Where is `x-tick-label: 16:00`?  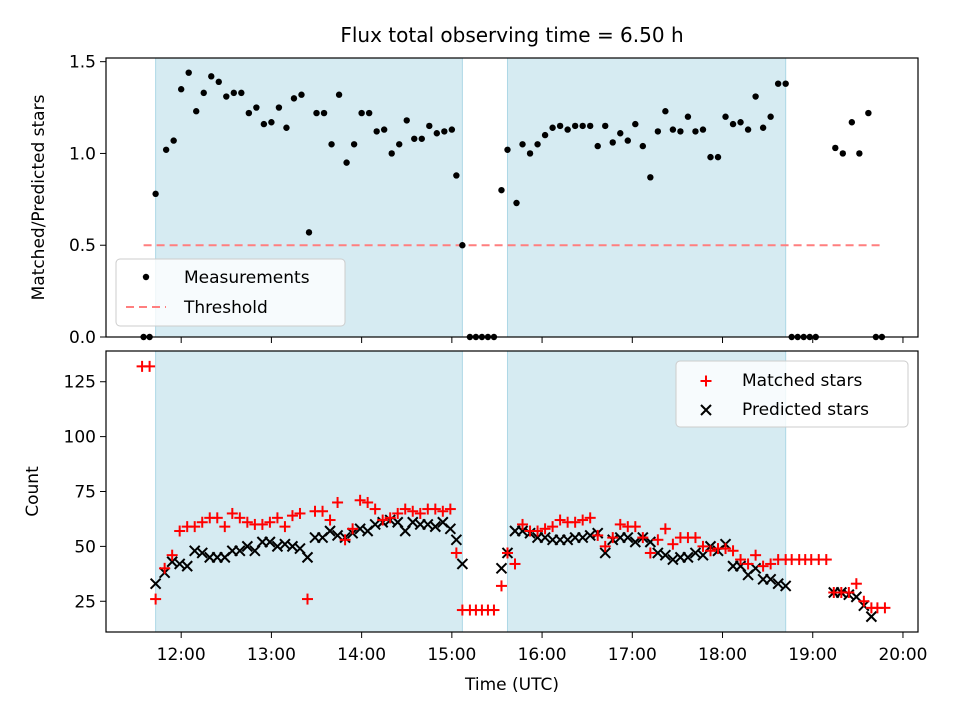 x-tick-label: 16:00 is located at coordinates (542, 655).